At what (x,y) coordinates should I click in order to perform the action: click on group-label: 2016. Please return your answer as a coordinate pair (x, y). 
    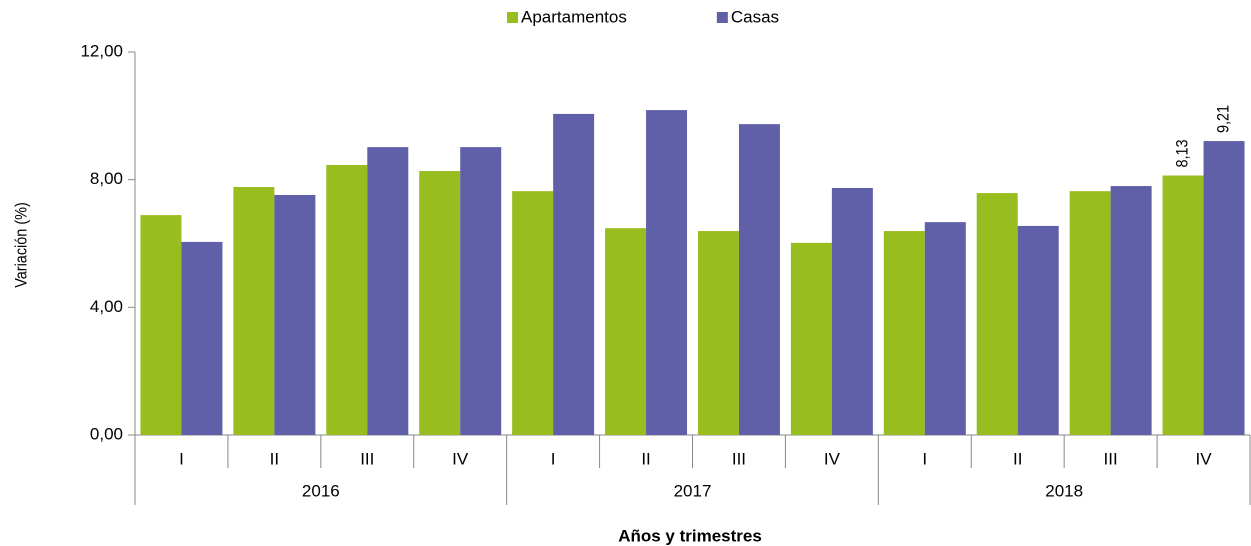
    Looking at the image, I should click on (321, 490).